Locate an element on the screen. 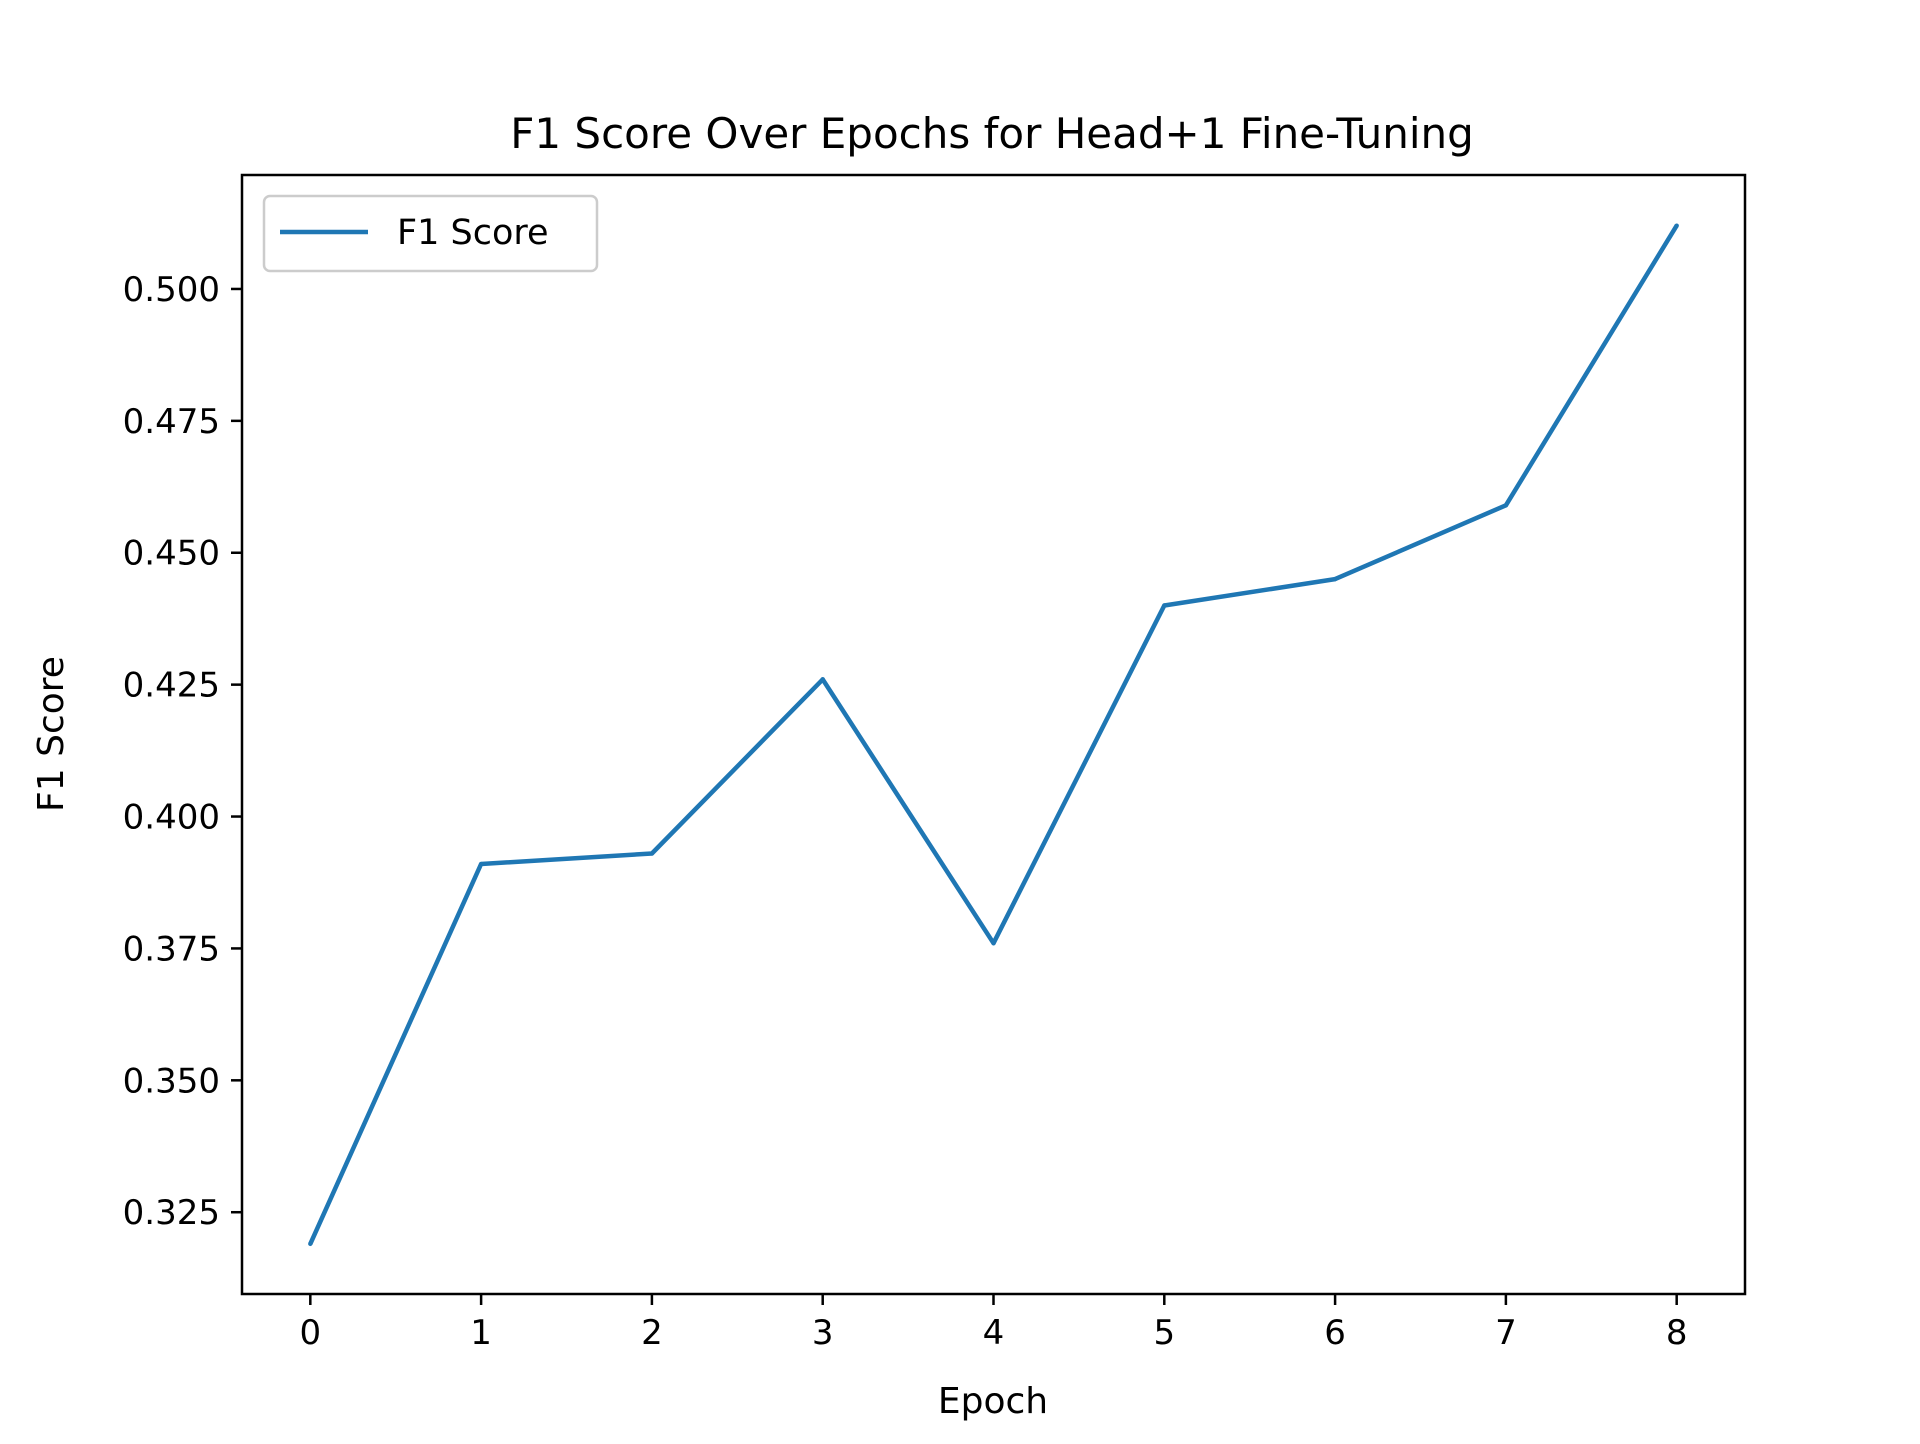  y-tick-label: 0.325 is located at coordinates (171, 1213).